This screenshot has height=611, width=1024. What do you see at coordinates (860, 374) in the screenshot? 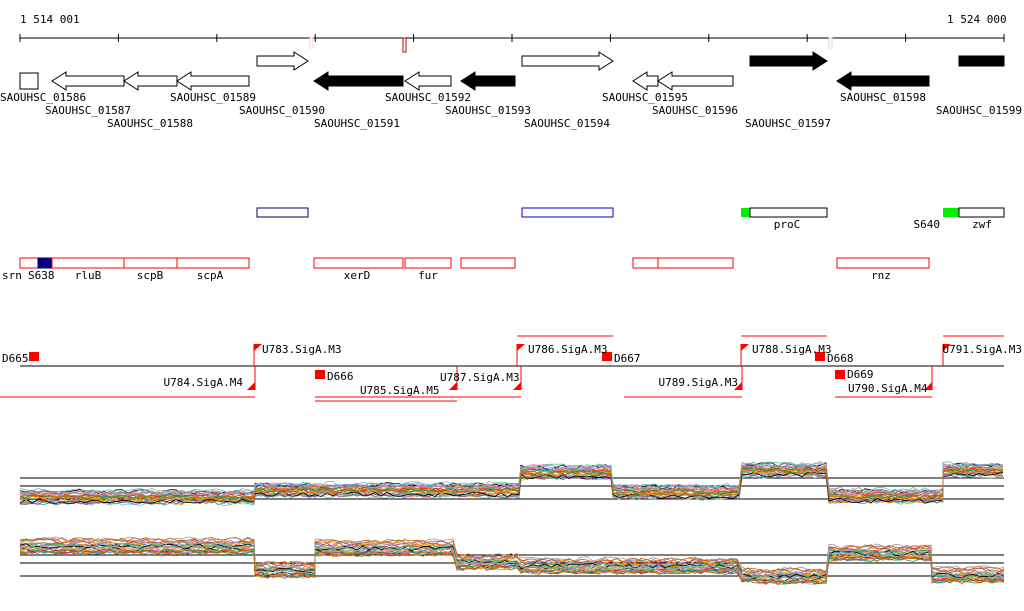
I see `regulatory-label: D669` at bounding box center [860, 374].